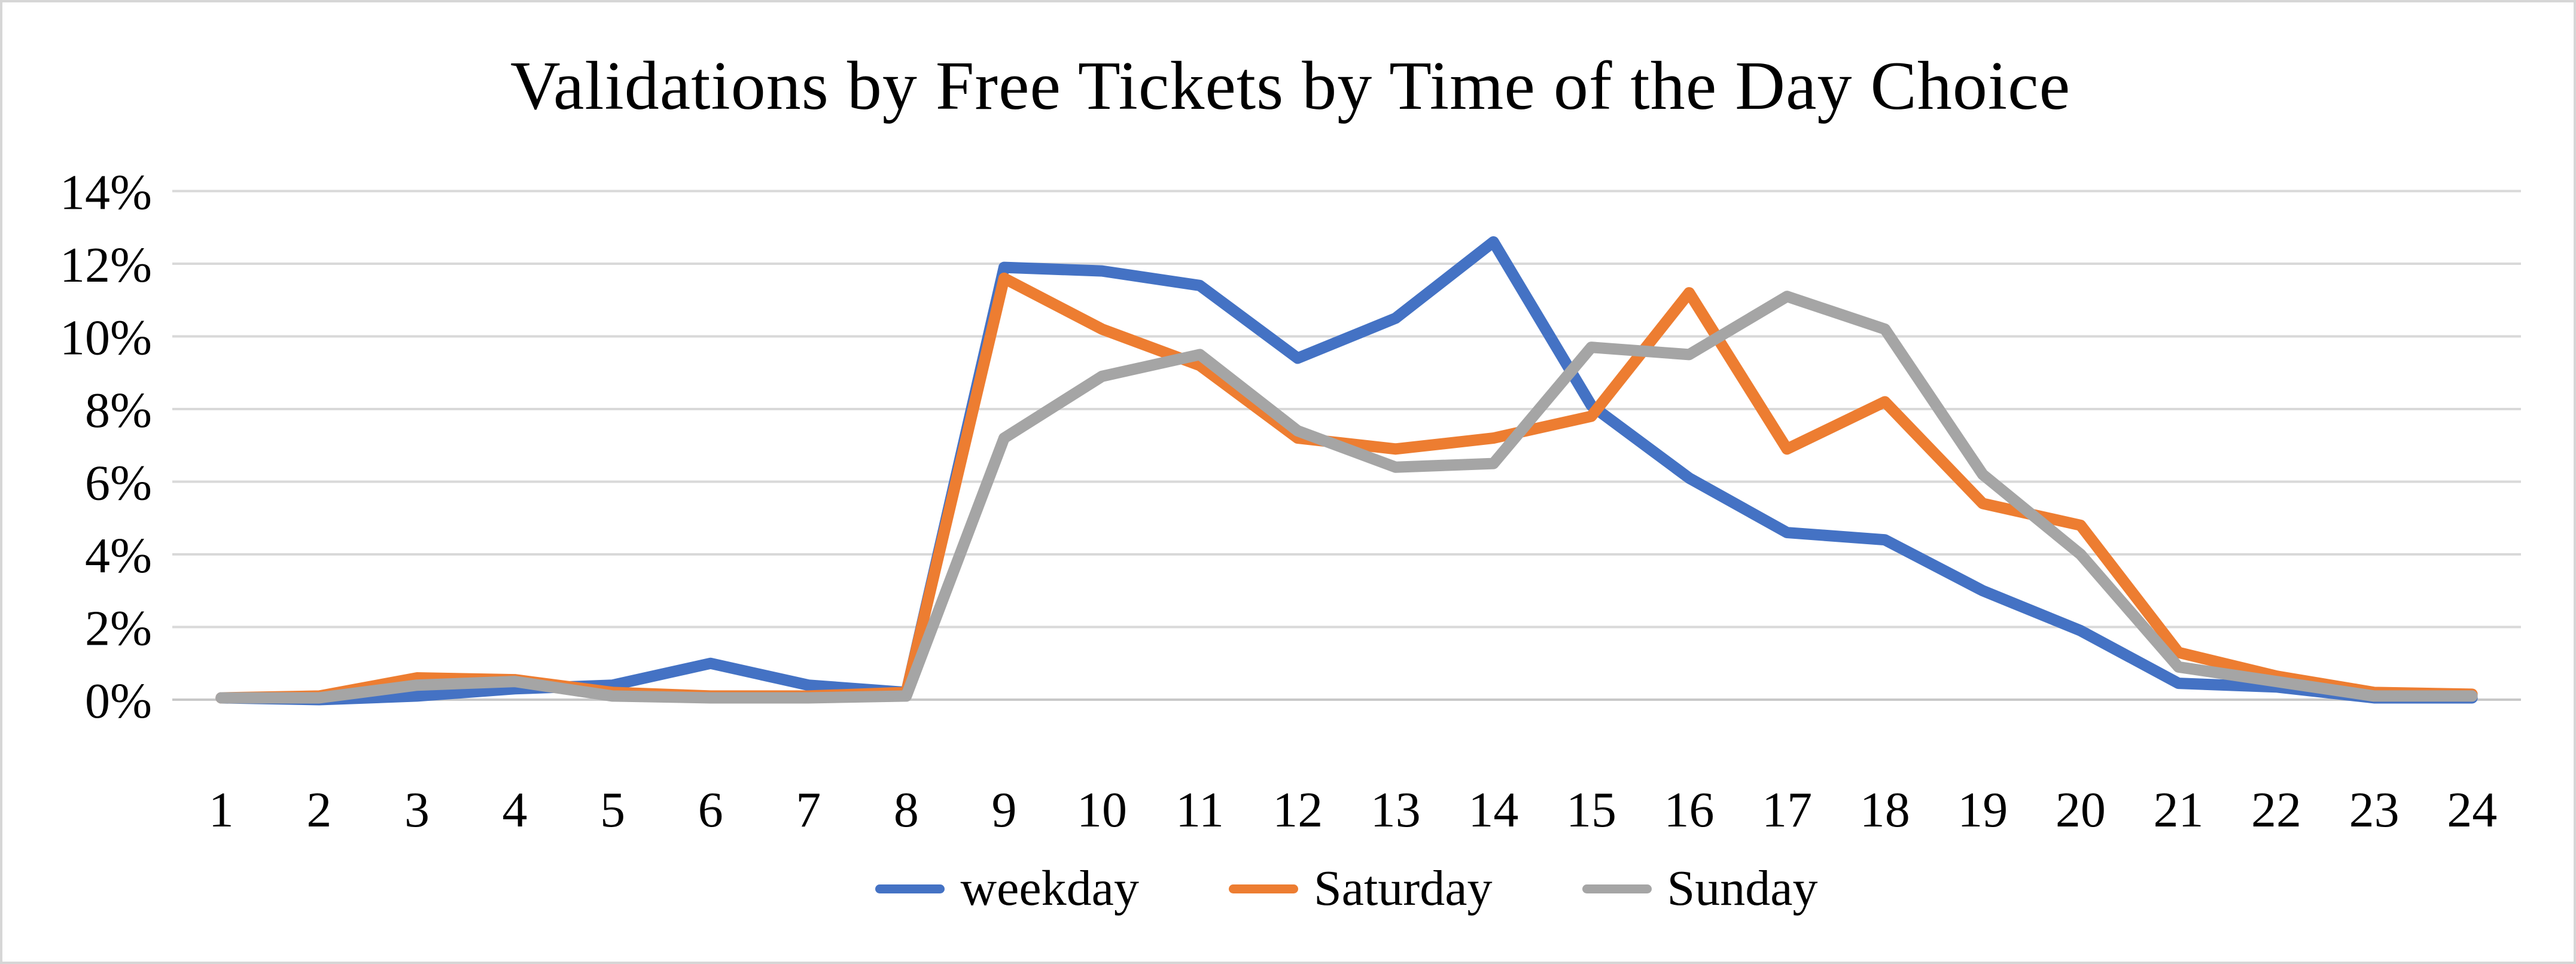 The width and height of the screenshot is (2576, 964). What do you see at coordinates (808, 810) in the screenshot?
I see `x-axis-tick-label: 7` at bounding box center [808, 810].